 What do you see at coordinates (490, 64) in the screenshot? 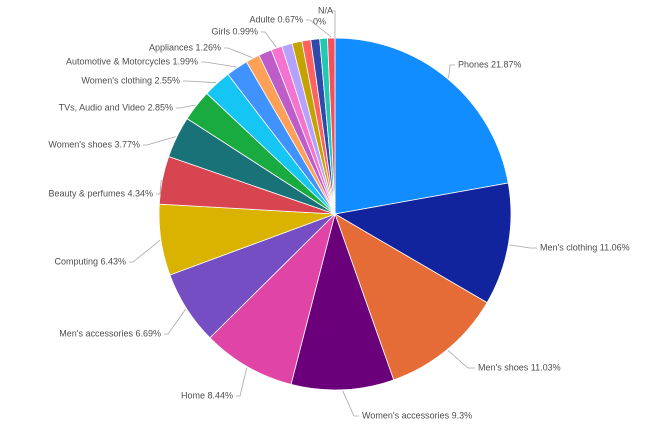
I see `slice-label-phones: Phones 21.87%` at bounding box center [490, 64].